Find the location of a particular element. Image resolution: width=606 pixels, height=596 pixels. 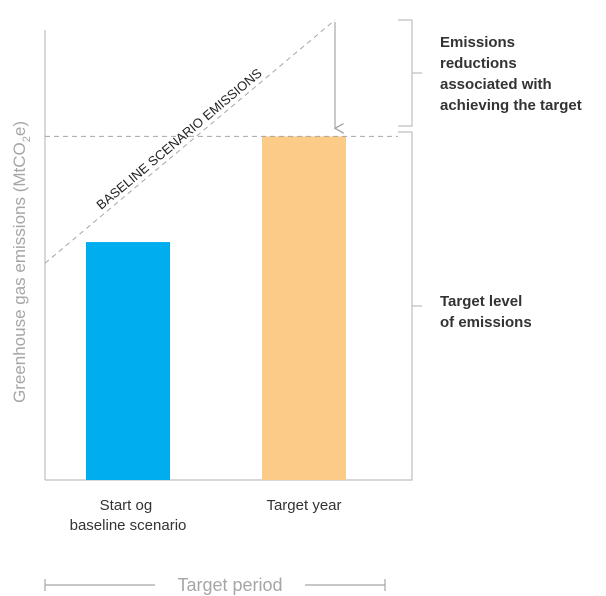

y-axis-title: Greenhouse gas emissions (MtCO2e) is located at coordinates (21, 262).